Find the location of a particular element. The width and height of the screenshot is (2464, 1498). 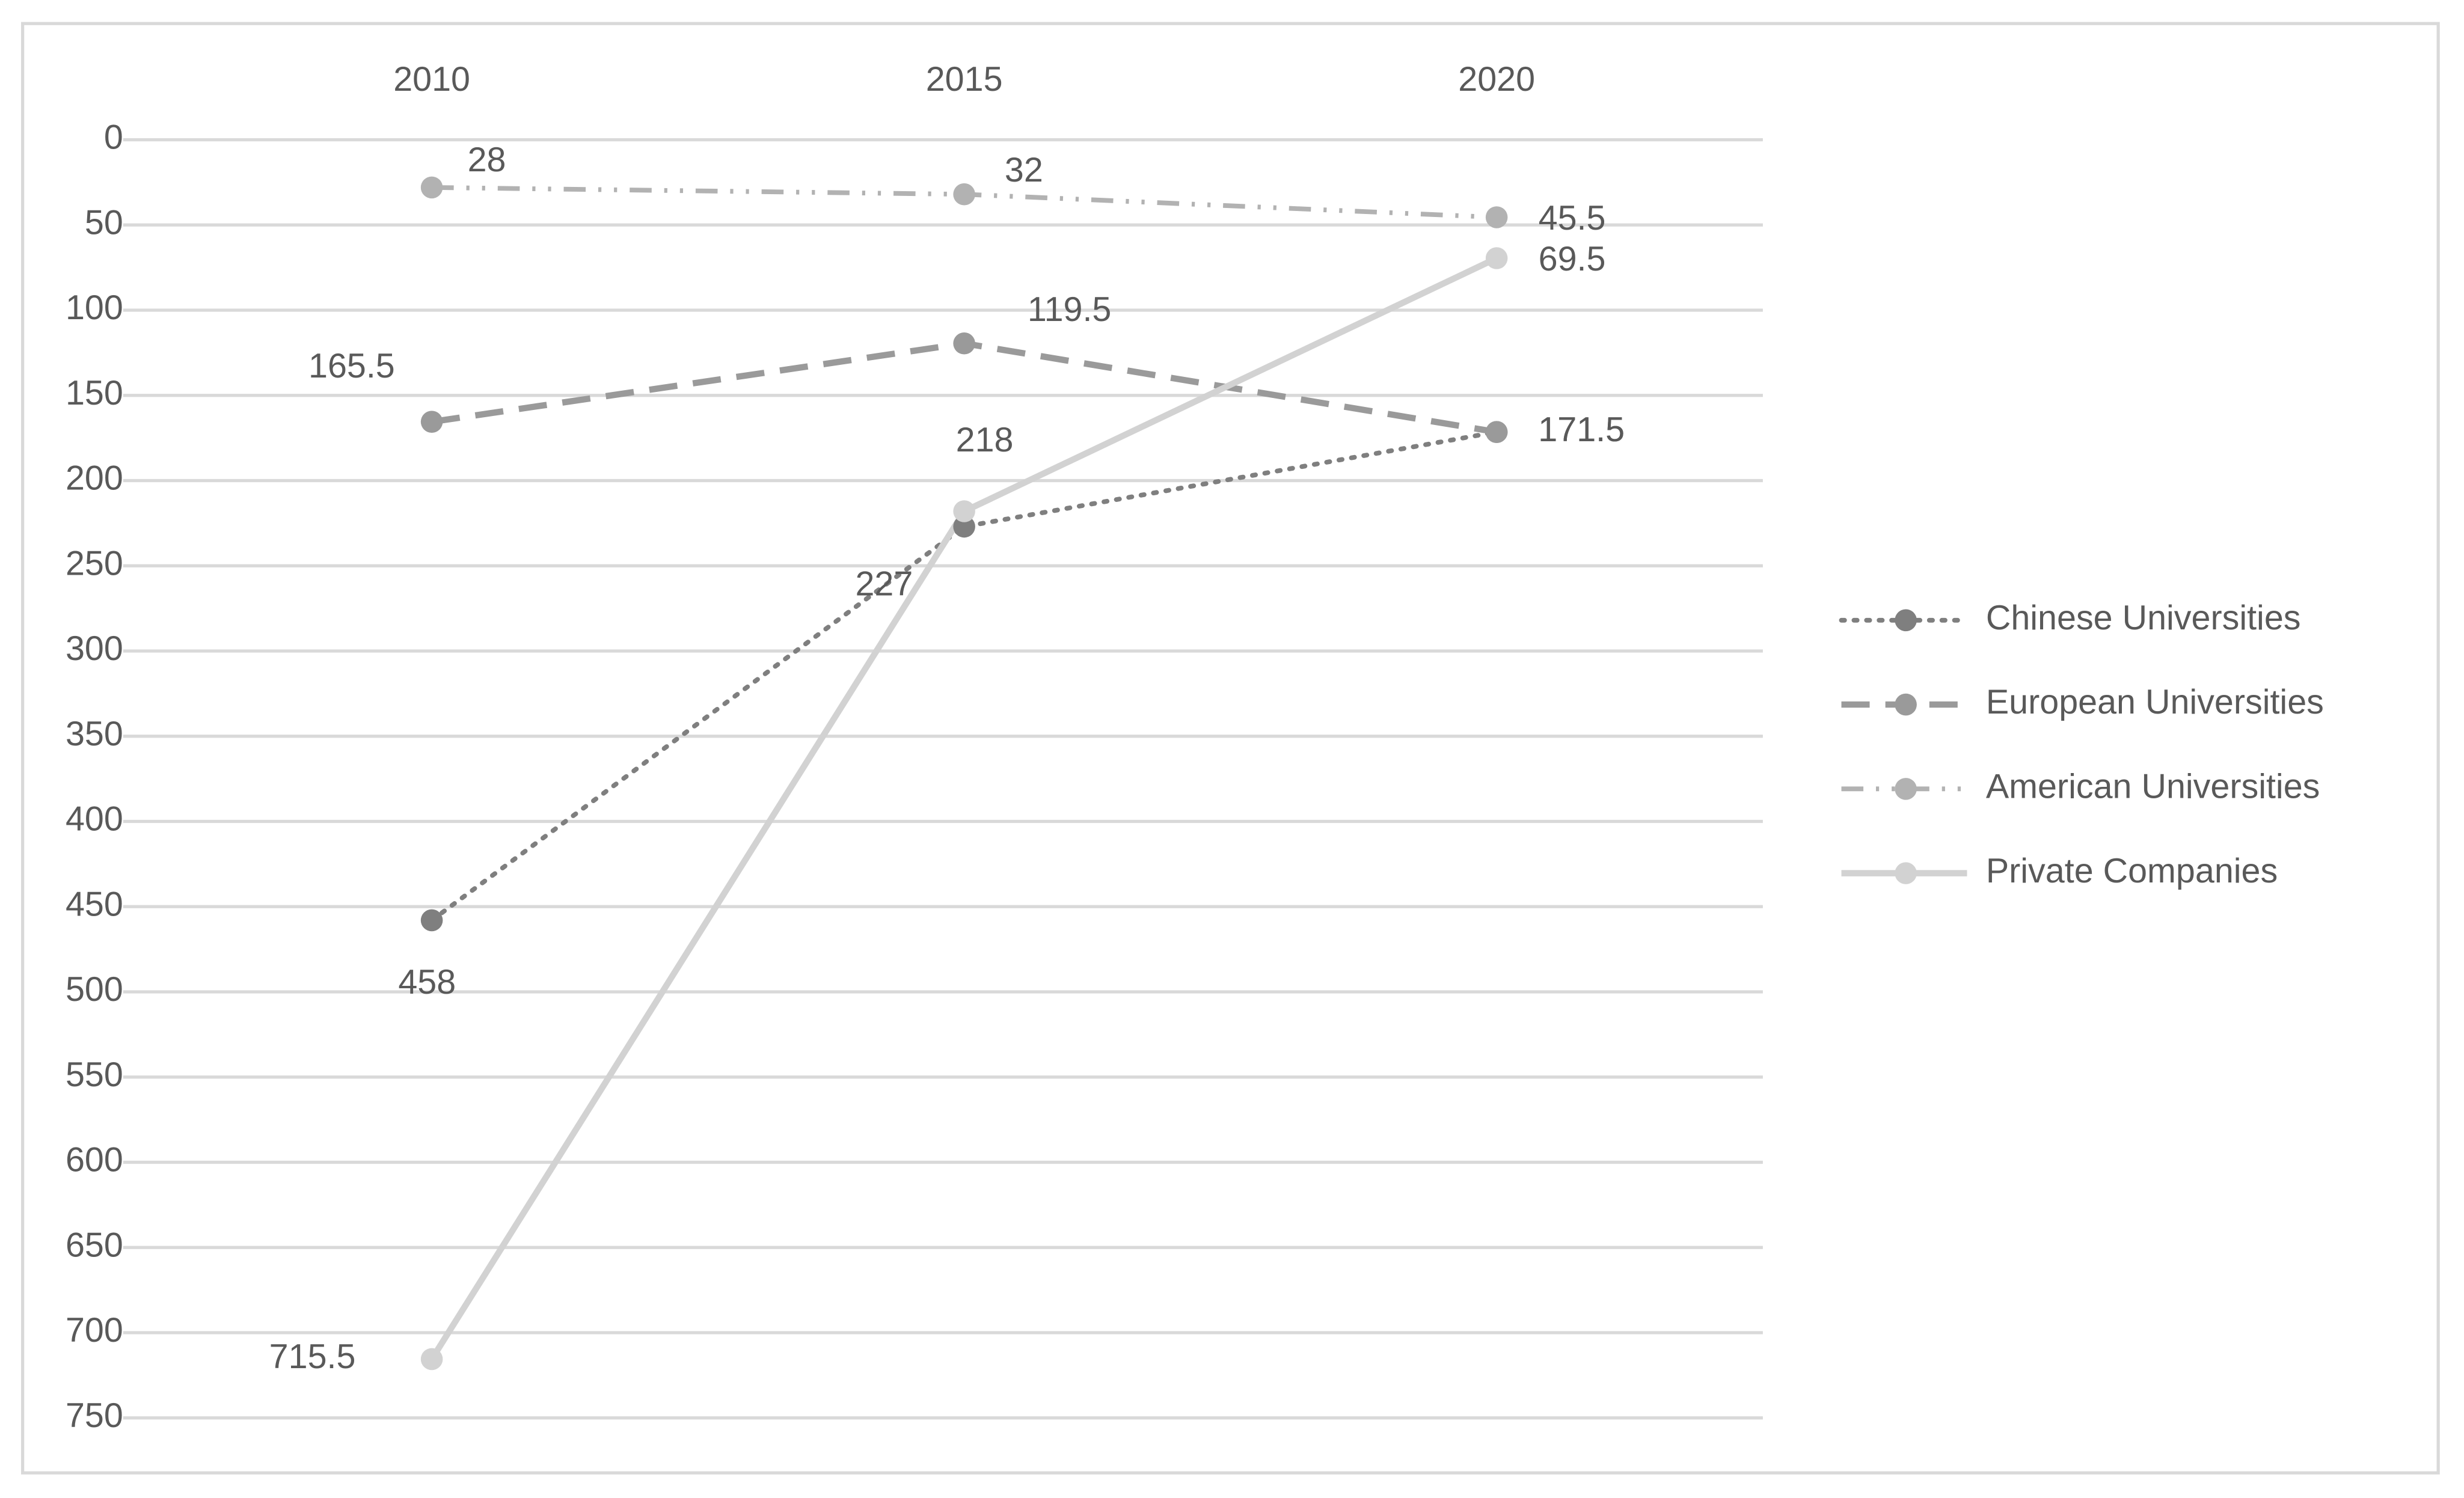

y-tick-label: 350 is located at coordinates (94, 734).